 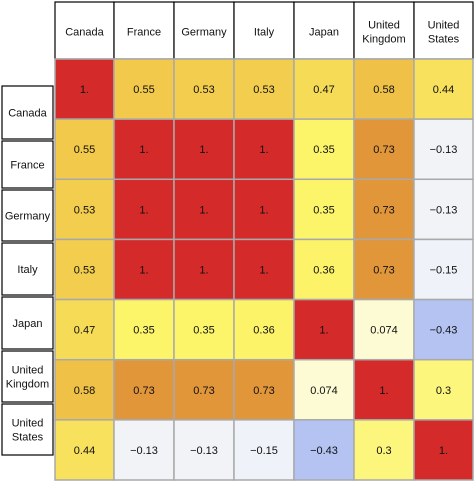 I want to click on heatmap-value-label: 0.074, so click(x=324, y=391).